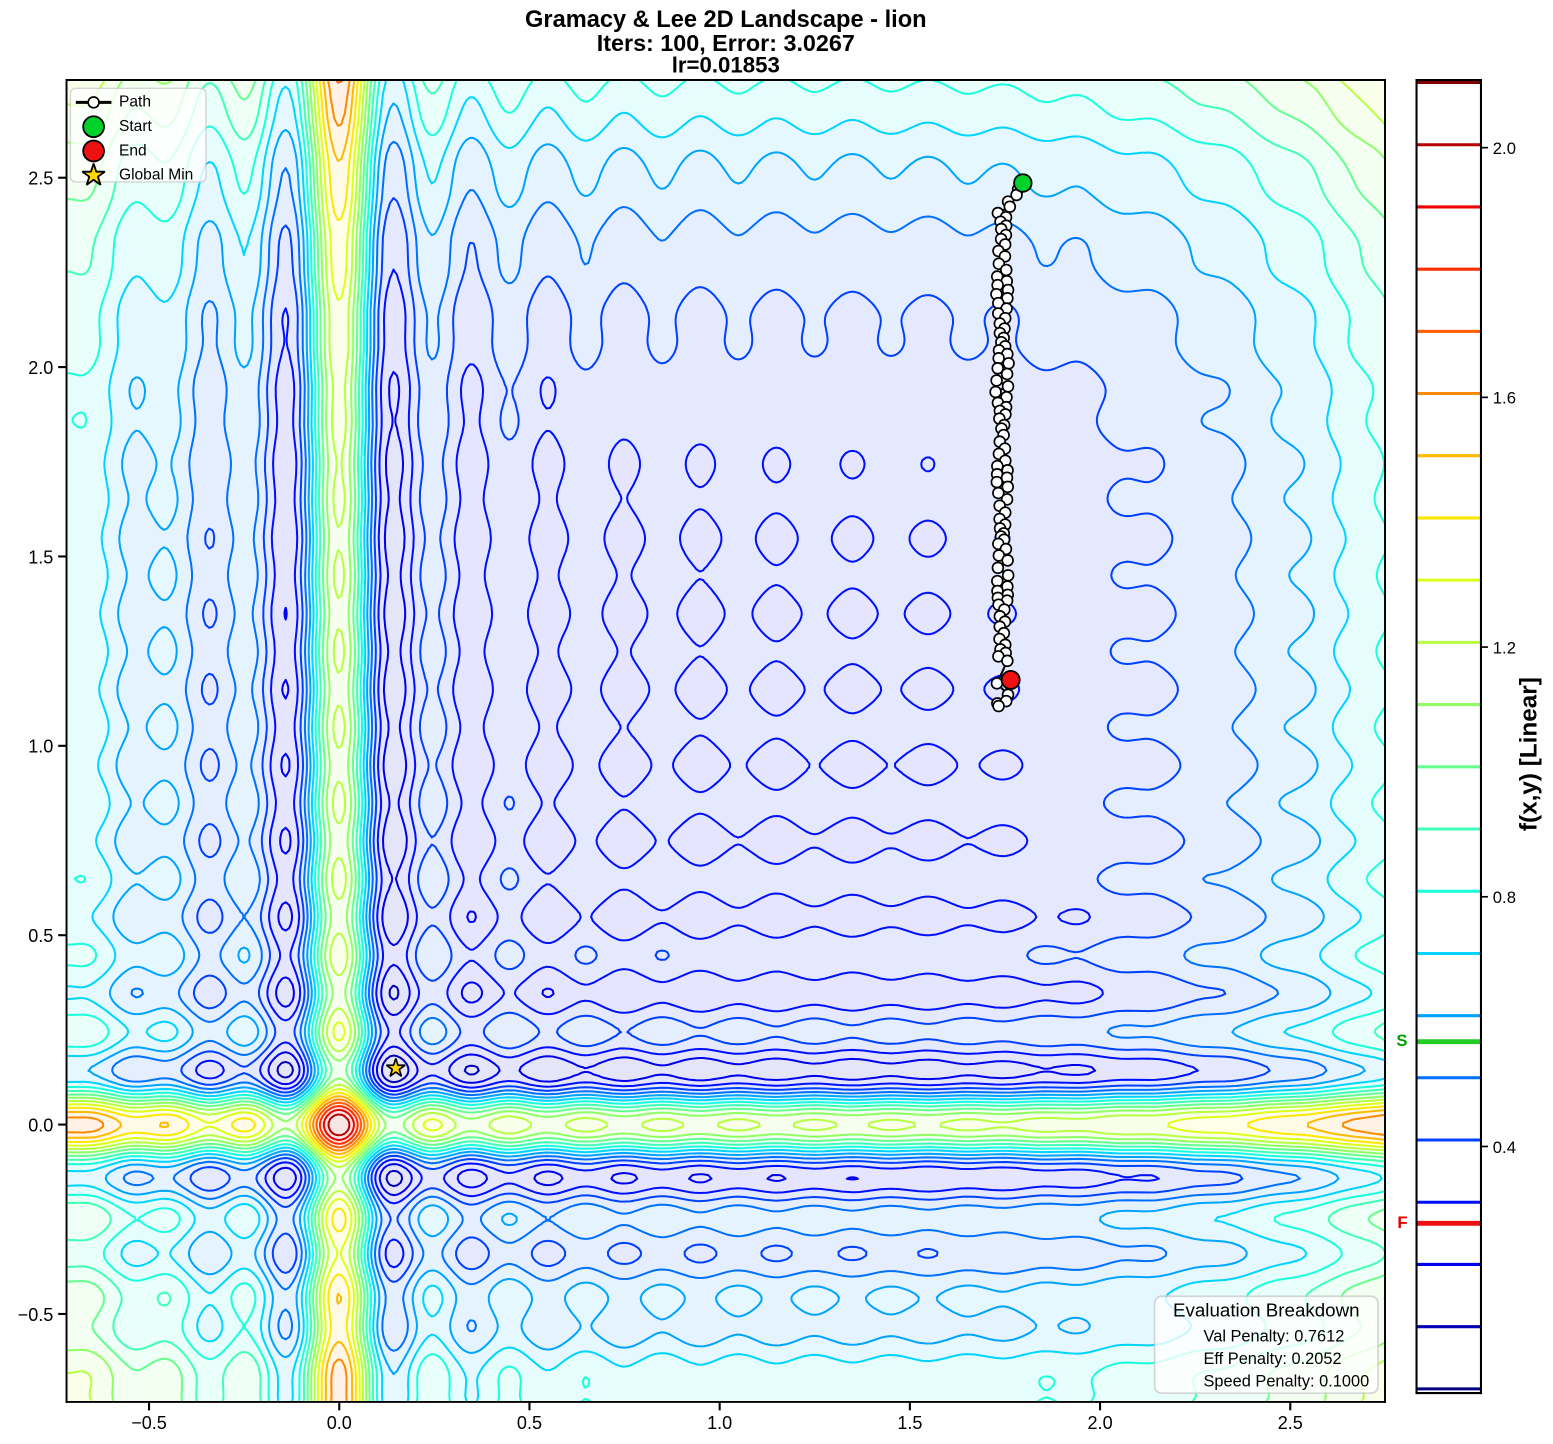  What do you see at coordinates (1274, 1337) in the screenshot?
I see `svg-text: Val Penalty: 0.7612` at bounding box center [1274, 1337].